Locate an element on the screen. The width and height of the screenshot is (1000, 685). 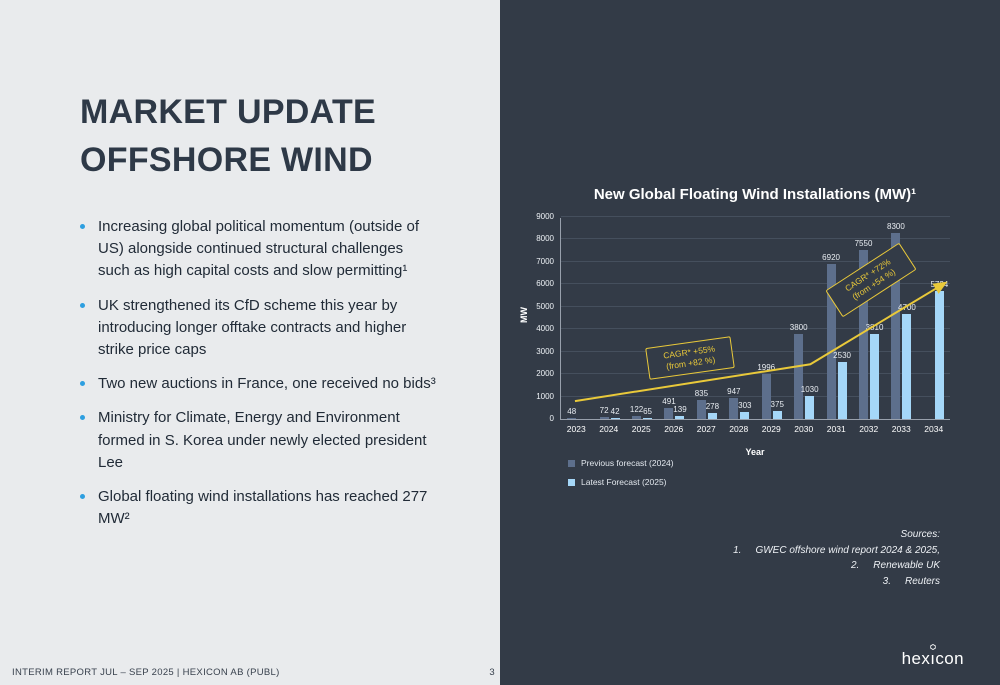
slide-title: MARKET UPDATE OFFSHORE WIND is located at coordinates (228, 136).